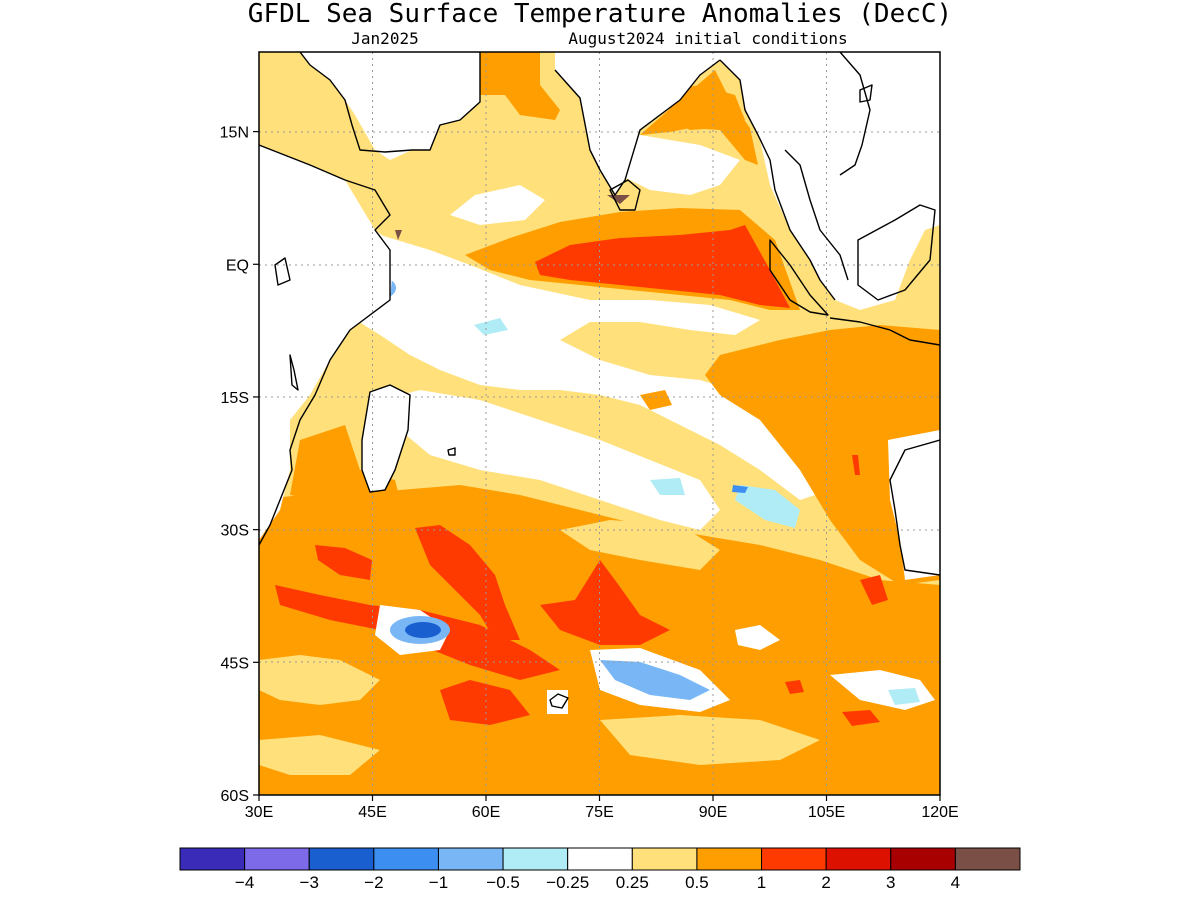 The height and width of the screenshot is (900, 1200). What do you see at coordinates (237, 265) in the screenshot?
I see `y-tick-label: EQ` at bounding box center [237, 265].